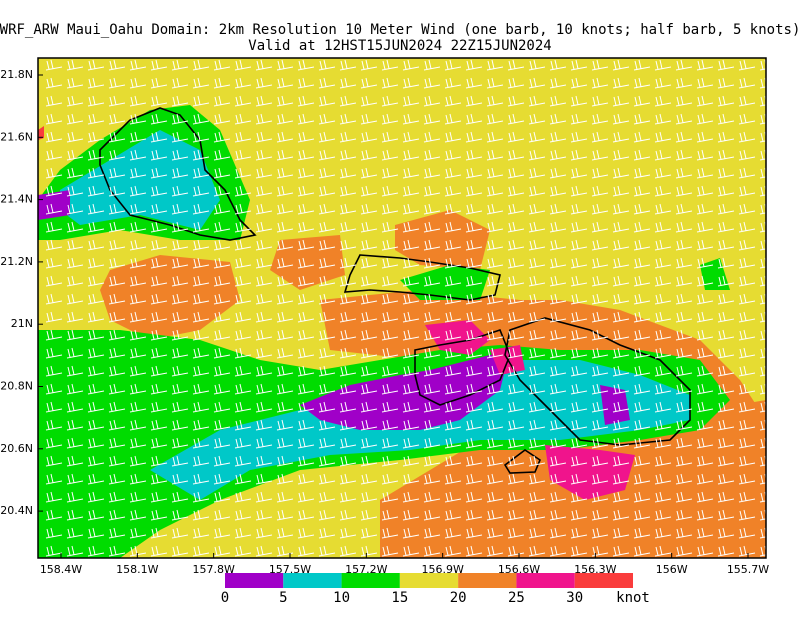  I want to click on colorbar-label: 0, so click(225, 598).